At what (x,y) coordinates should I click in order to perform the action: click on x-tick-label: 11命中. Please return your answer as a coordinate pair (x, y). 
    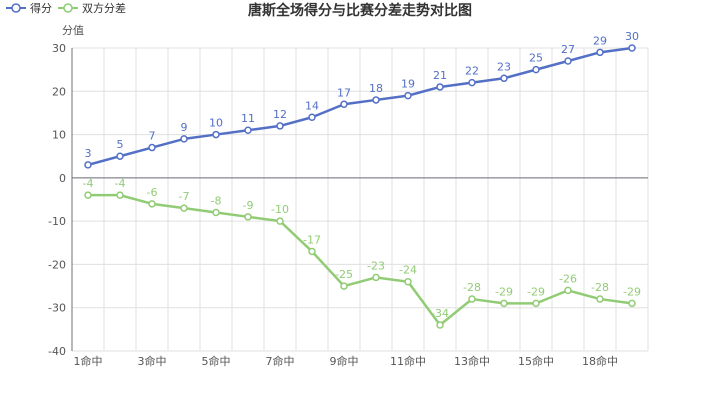
    Looking at the image, I should click on (408, 361).